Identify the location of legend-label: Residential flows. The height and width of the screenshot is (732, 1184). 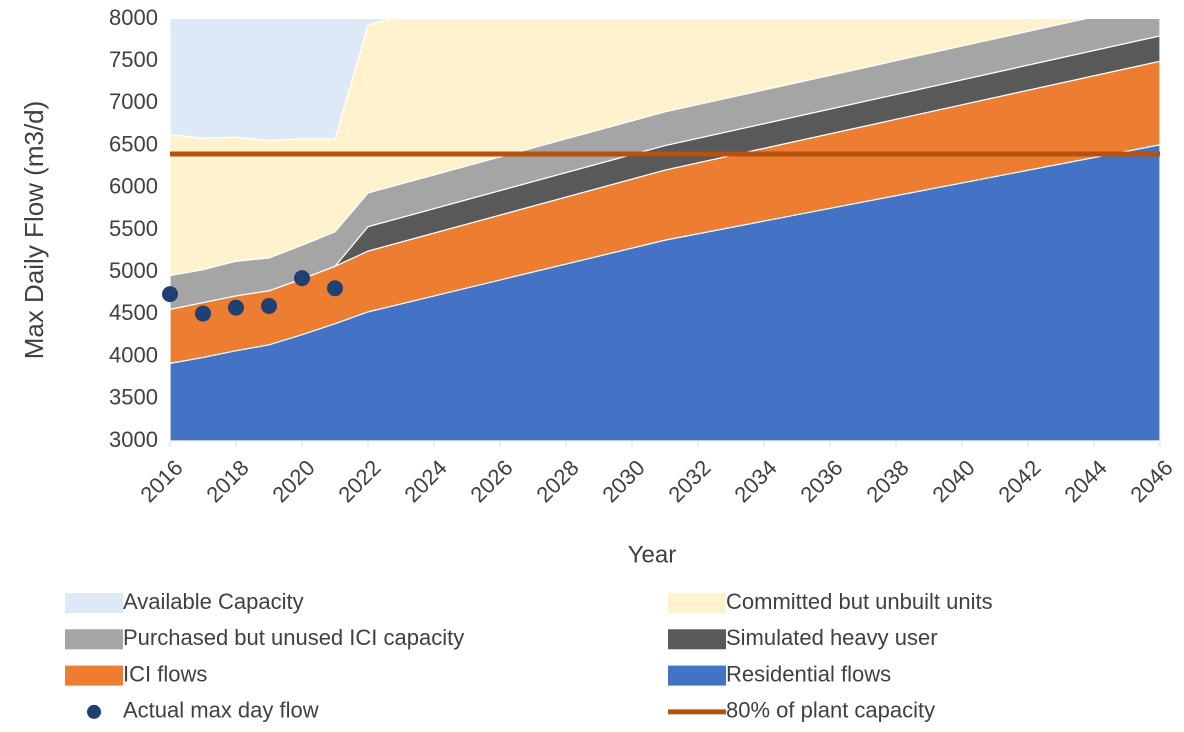
(808, 673).